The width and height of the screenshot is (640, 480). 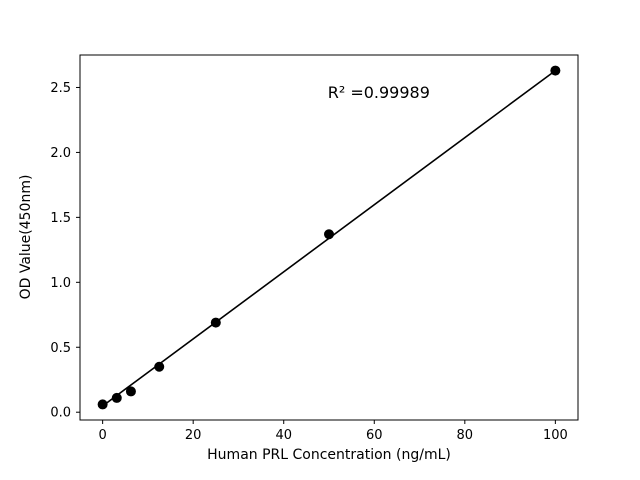 I want to click on x-tick-label: 60, so click(x=374, y=435).